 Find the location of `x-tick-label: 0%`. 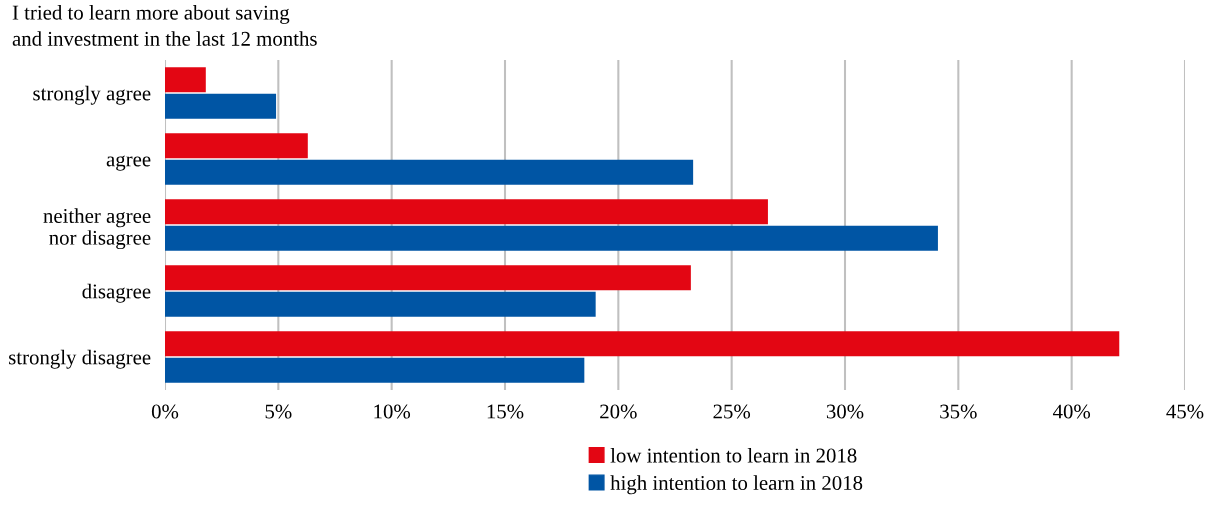

x-tick-label: 0% is located at coordinates (165, 411).